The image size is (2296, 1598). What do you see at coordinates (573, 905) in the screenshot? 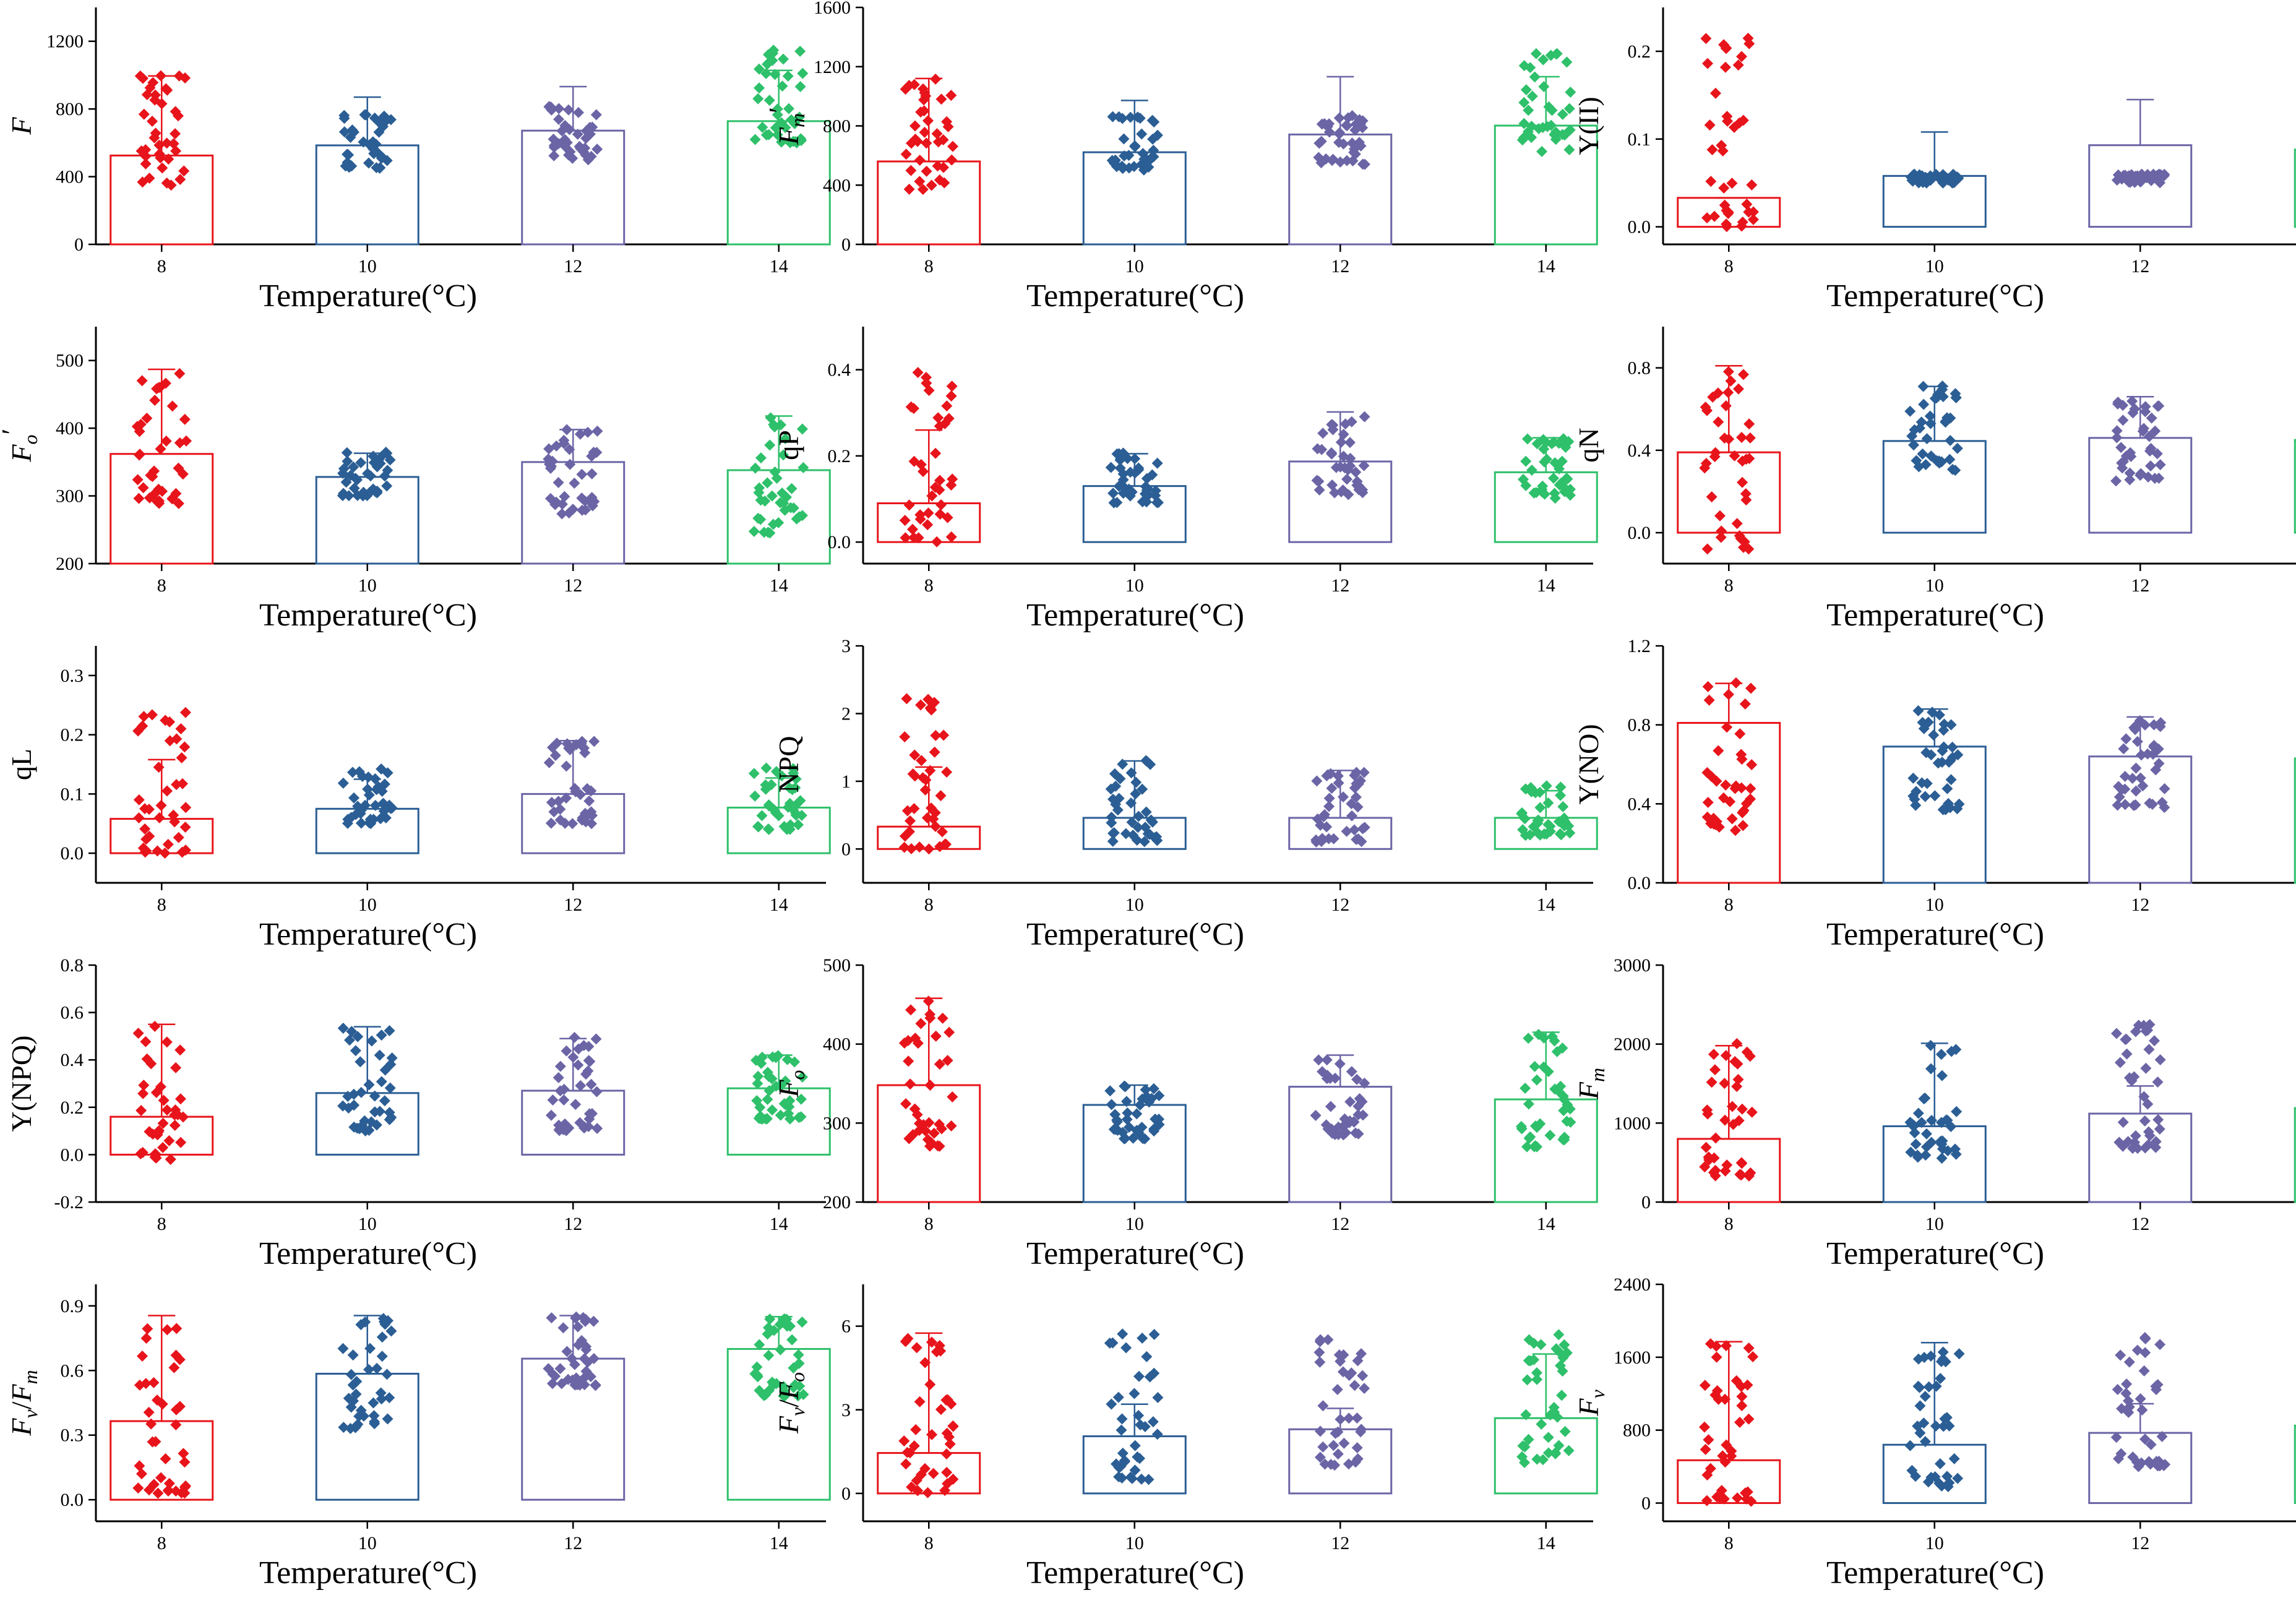
I see `x-tick-label-12: 12` at bounding box center [573, 905].